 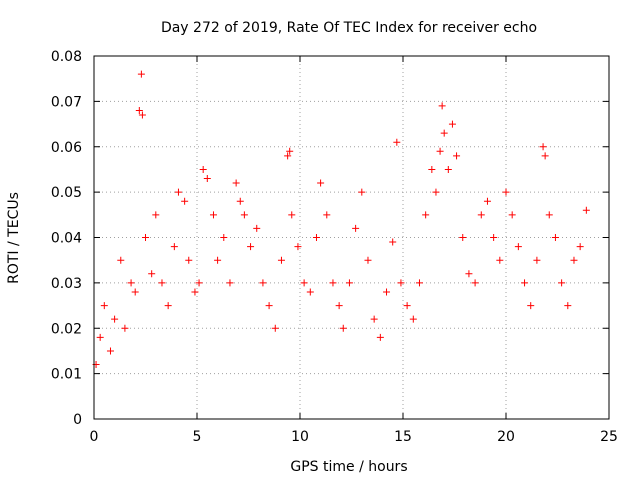 I want to click on y-tick-label: 0.06, so click(x=66, y=148).